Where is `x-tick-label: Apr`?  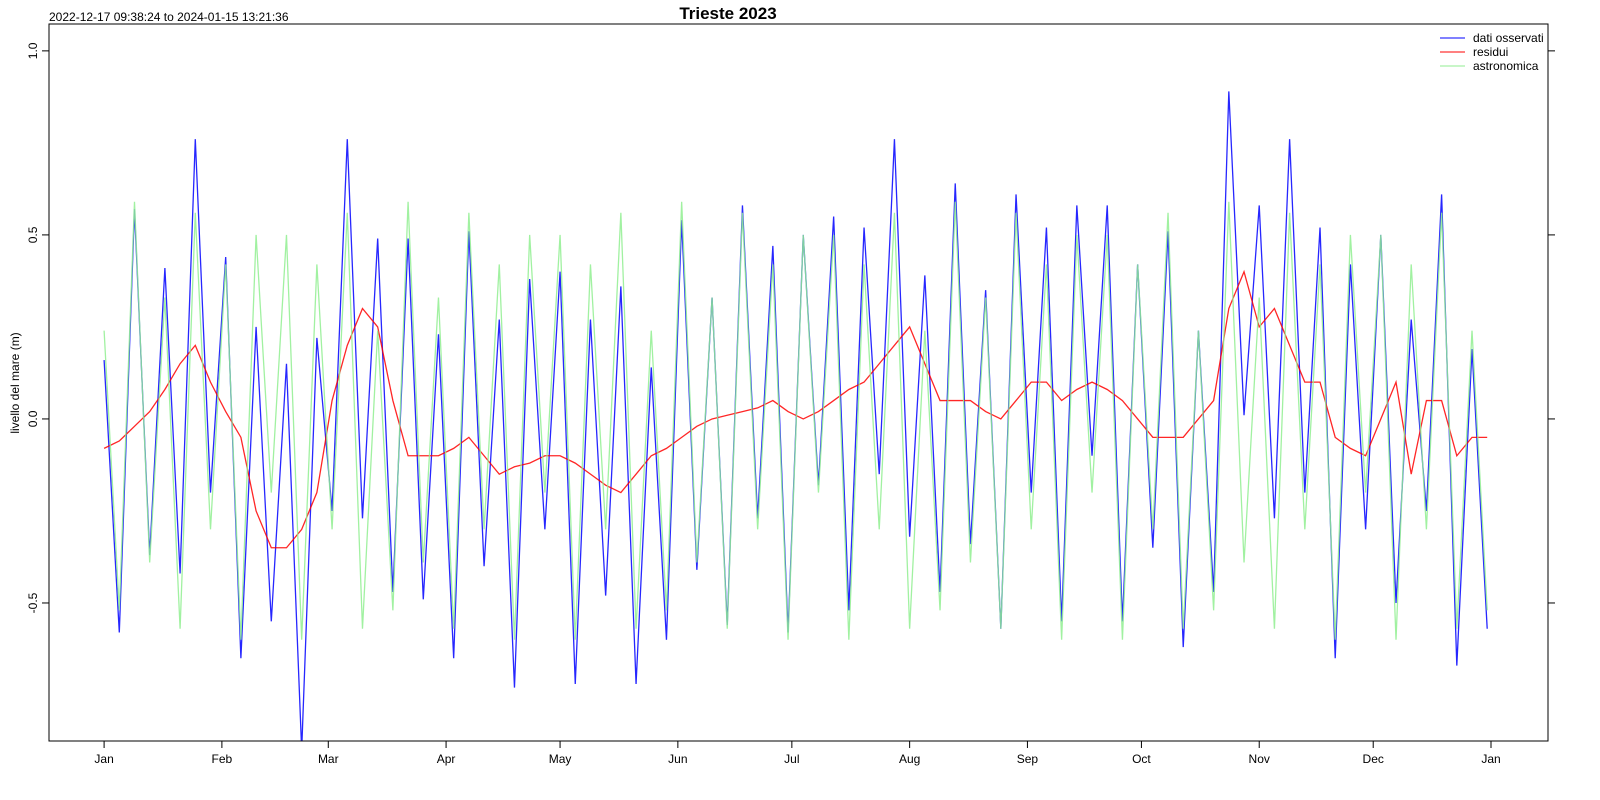 x-tick-label: Apr is located at coordinates (446, 759).